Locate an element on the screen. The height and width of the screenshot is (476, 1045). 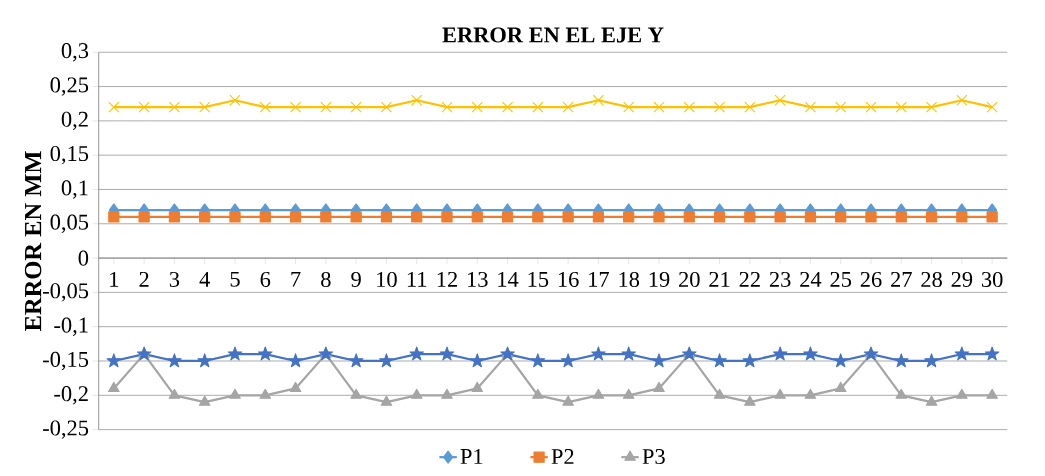
x-tick-label: 13 is located at coordinates (478, 279).